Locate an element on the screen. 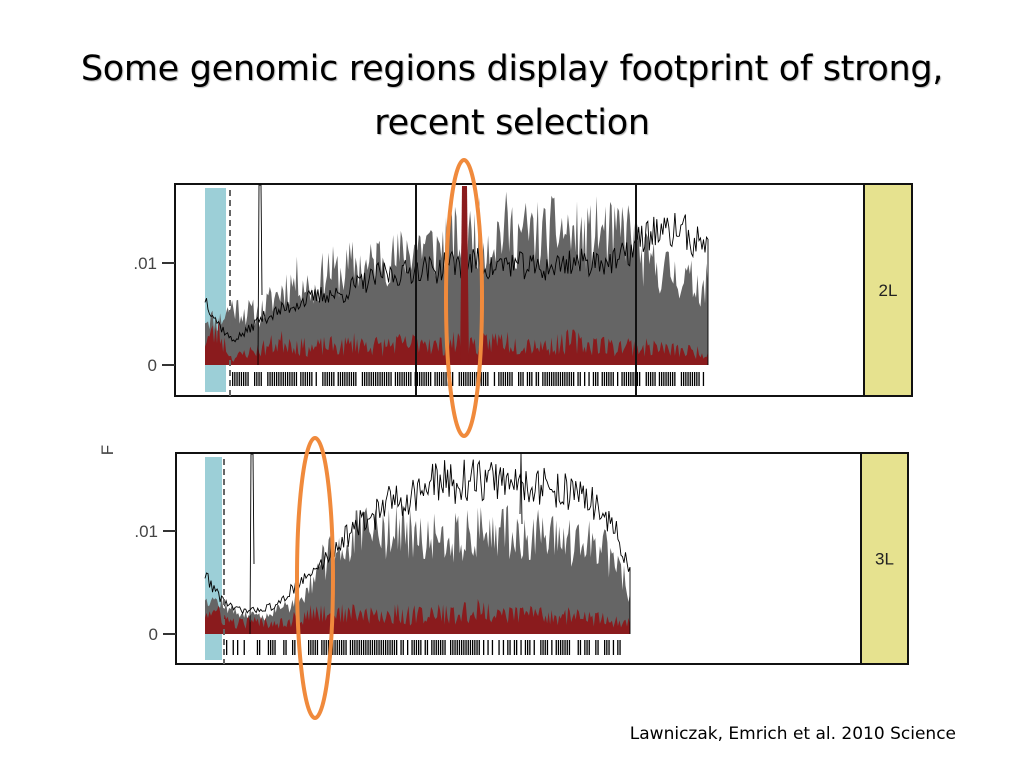 This screenshot has width=1024, height=768. series-black-line is located at coordinates (417, 546).